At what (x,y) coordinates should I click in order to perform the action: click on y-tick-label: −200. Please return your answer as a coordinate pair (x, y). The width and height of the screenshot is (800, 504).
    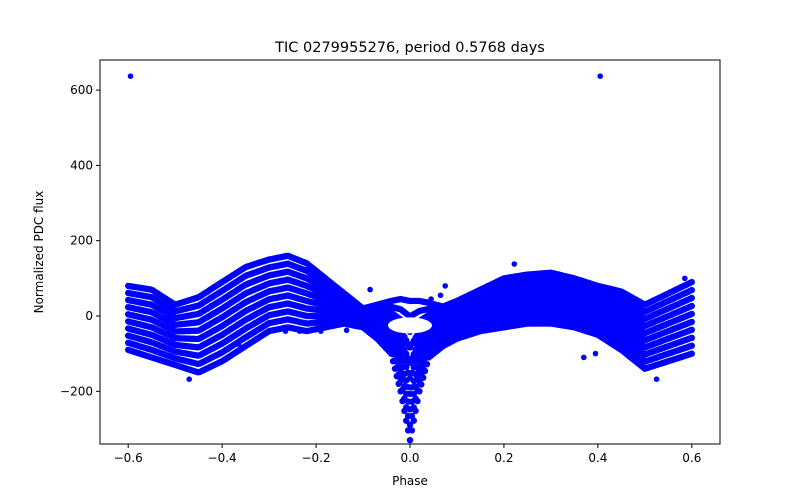
    Looking at the image, I should click on (76, 391).